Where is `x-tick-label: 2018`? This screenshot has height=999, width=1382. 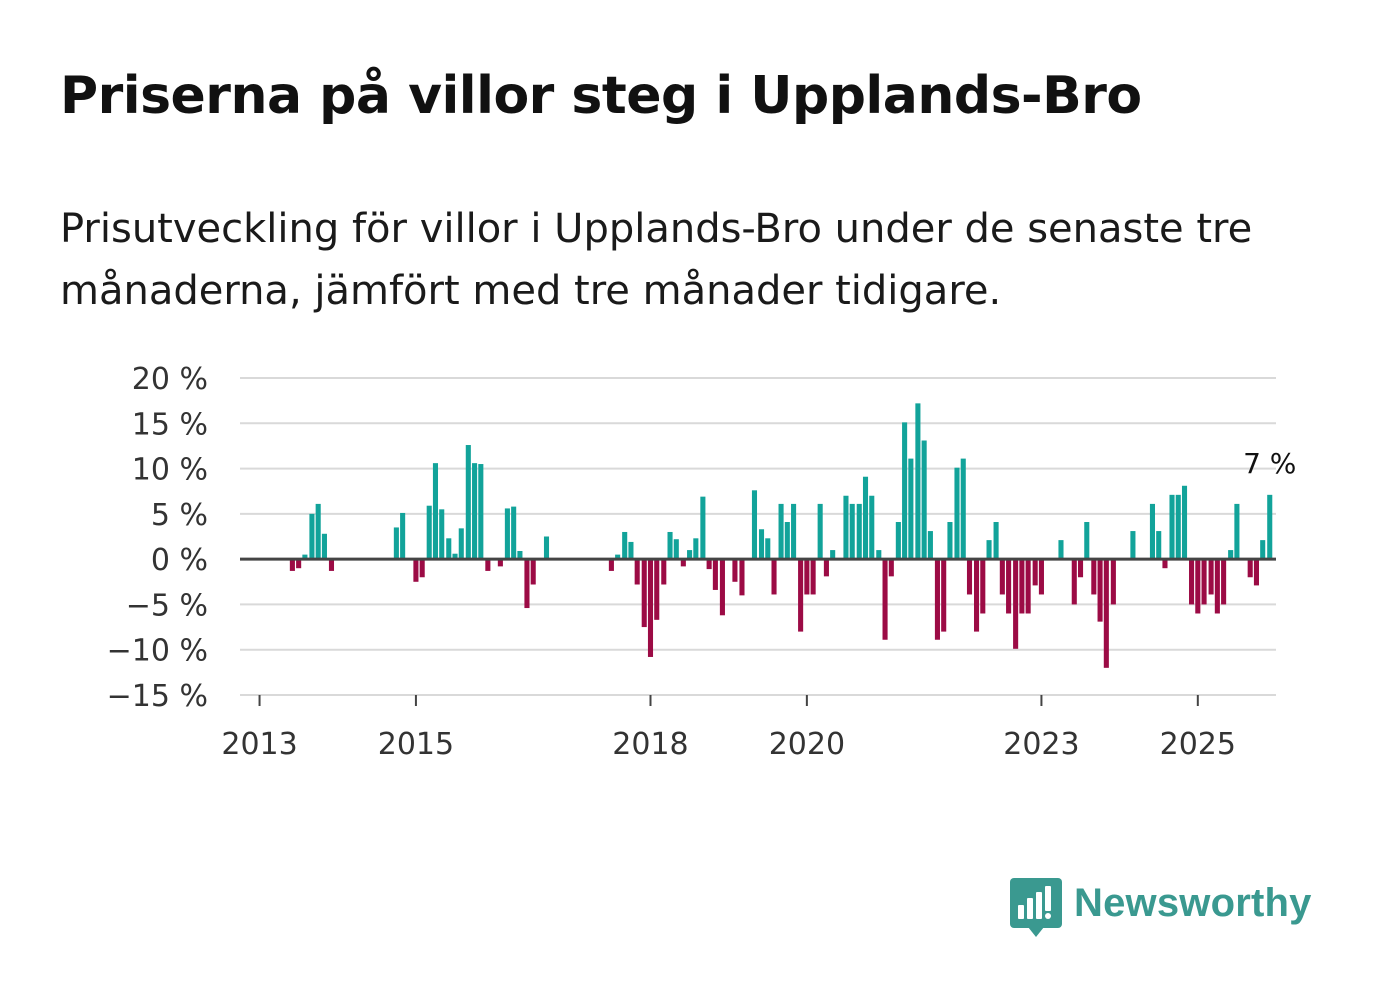
x-tick-label: 2018 is located at coordinates (650, 744).